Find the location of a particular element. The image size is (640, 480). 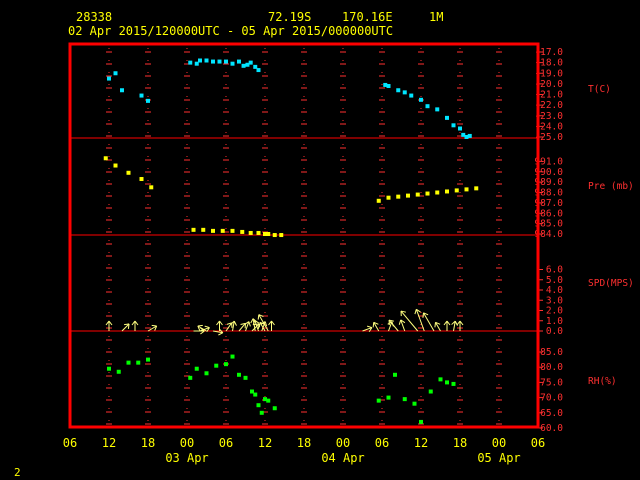

y-tick-label: 85.0 is located at coordinates (551, 352).